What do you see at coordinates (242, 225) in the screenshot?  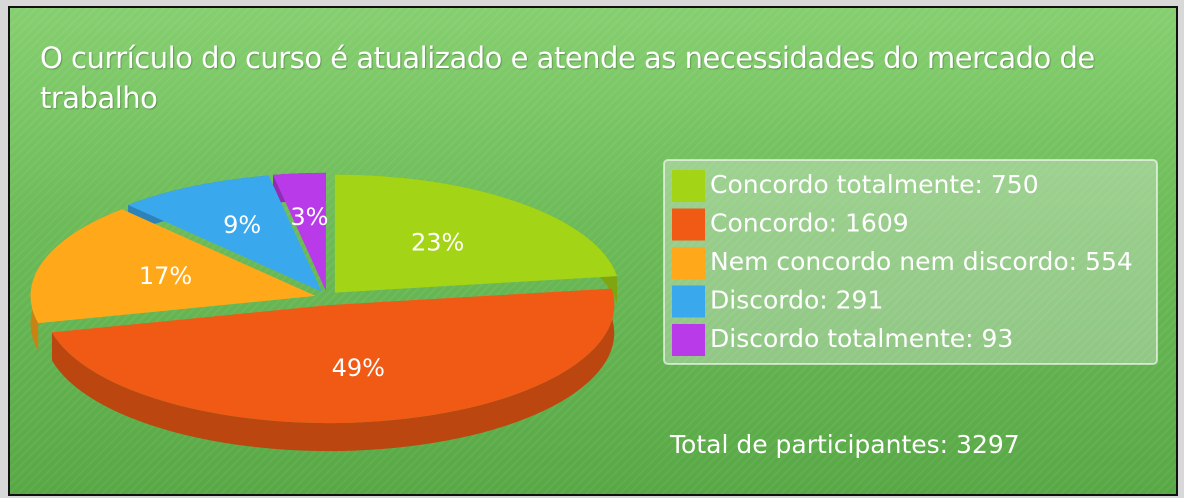 I see `data-label: 9%` at bounding box center [242, 225].